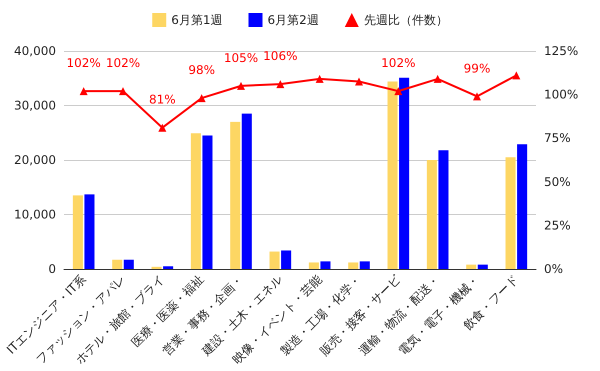 The height and width of the screenshot is (371, 600). What do you see at coordinates (52, 269) in the screenshot?
I see `y-tick-label: 0` at bounding box center [52, 269].